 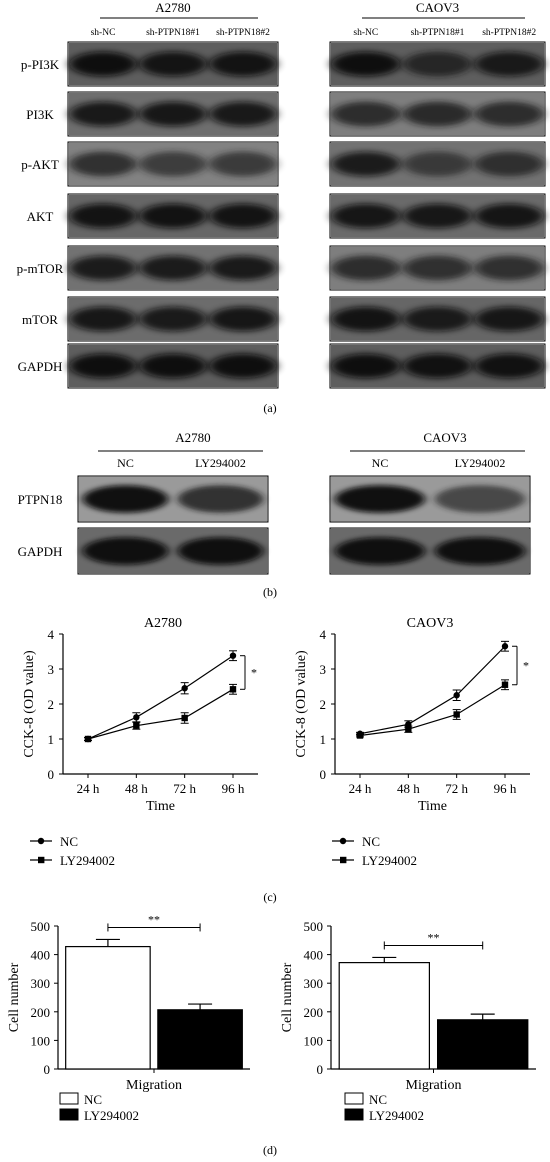 I want to click on x-axis-label: Migration, so click(x=154, y=1085).